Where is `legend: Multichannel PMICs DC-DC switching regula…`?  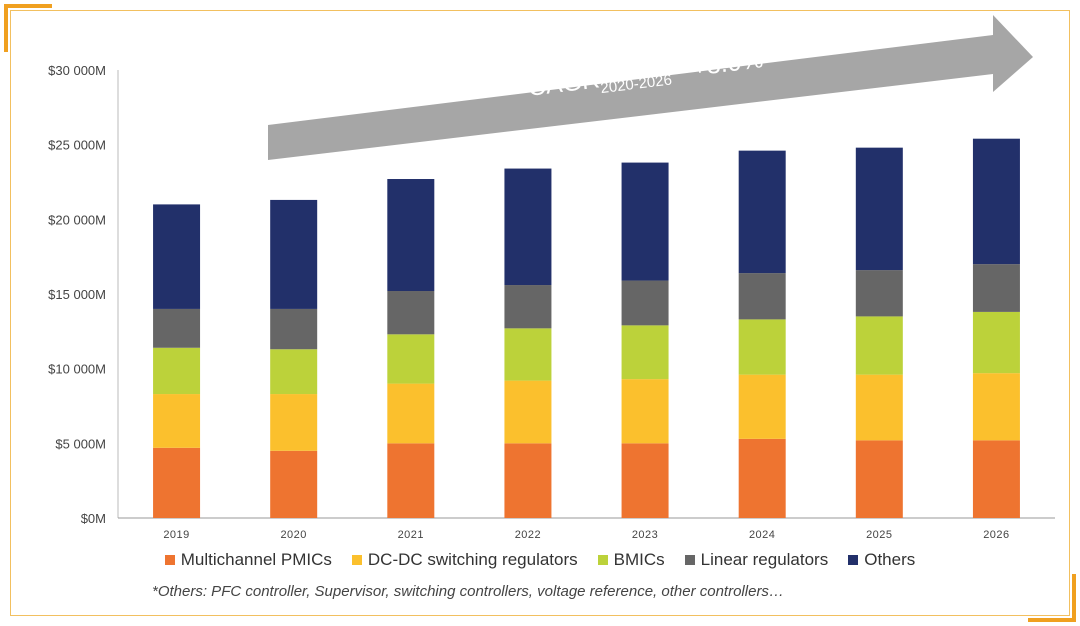 legend: Multichannel PMICs DC-DC switching regula… is located at coordinates (540, 560).